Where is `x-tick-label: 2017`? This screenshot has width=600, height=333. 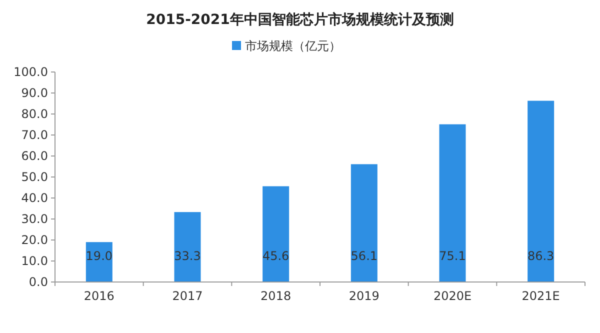 x-tick-label: 2017 is located at coordinates (187, 296).